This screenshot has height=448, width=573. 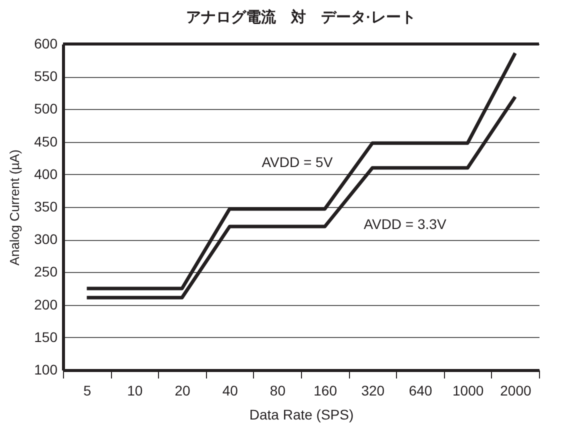 What do you see at coordinates (46, 76) in the screenshot?
I see `y-tick-label: 550` at bounding box center [46, 76].